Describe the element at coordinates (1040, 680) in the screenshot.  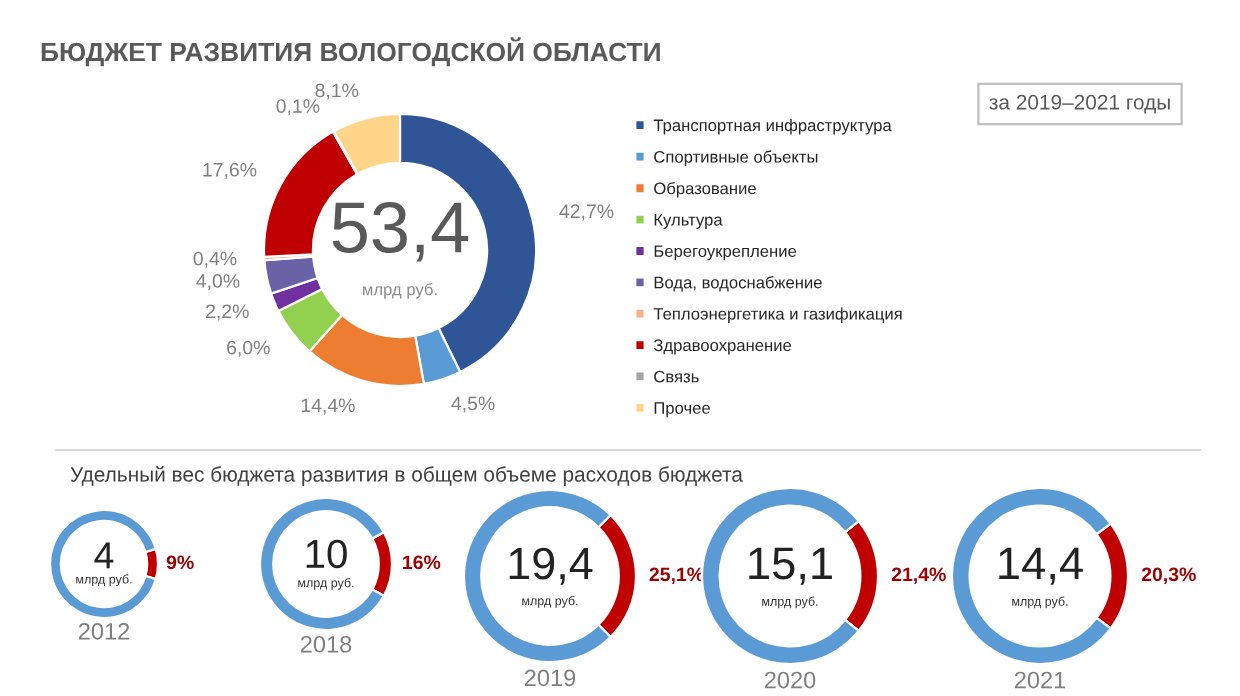
I see `text: 2021` at that location.